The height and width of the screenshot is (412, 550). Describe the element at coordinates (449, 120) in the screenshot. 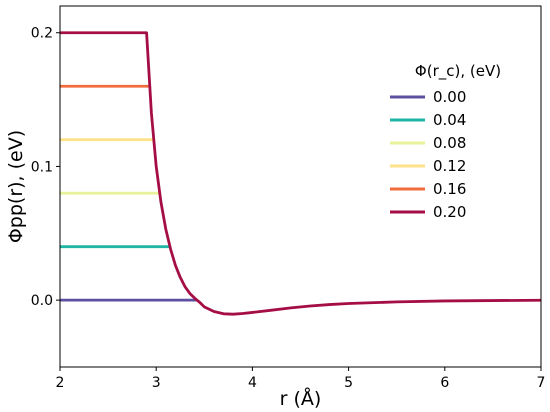

I see `legend-label: 0.04` at that location.